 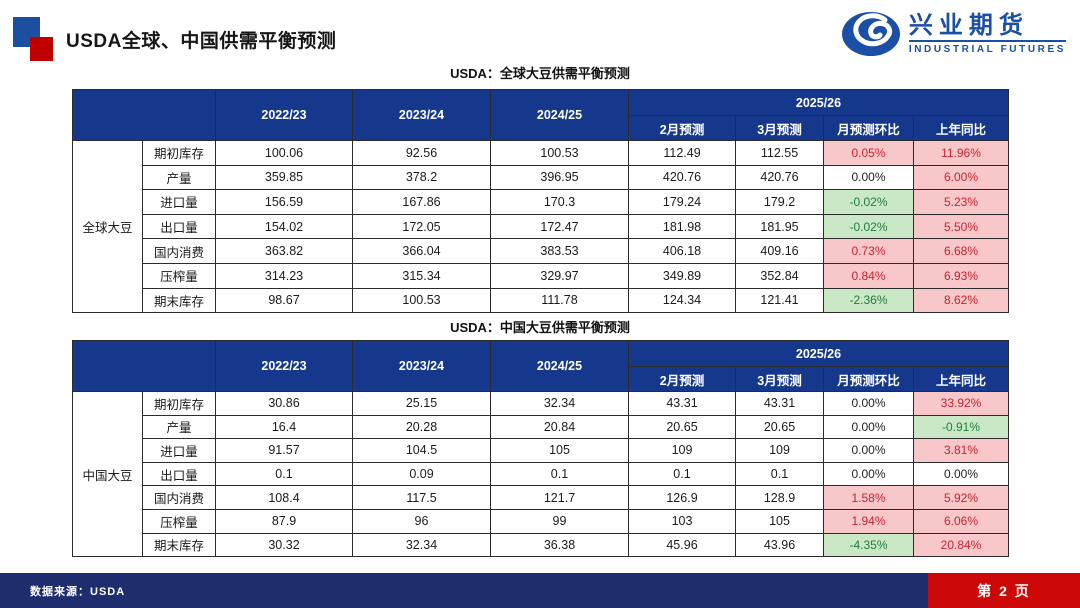 What do you see at coordinates (868, 153) in the screenshot?
I see `mom-change-cell: 0.05%` at bounding box center [868, 153].